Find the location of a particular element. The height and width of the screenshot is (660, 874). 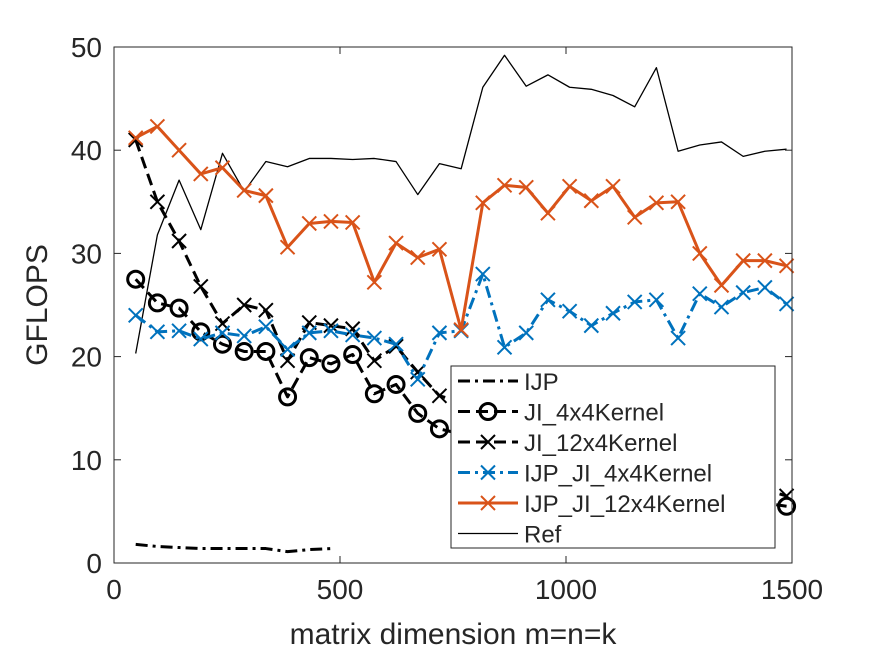

legend-item-ijp-label: IJP is located at coordinates (541, 382).